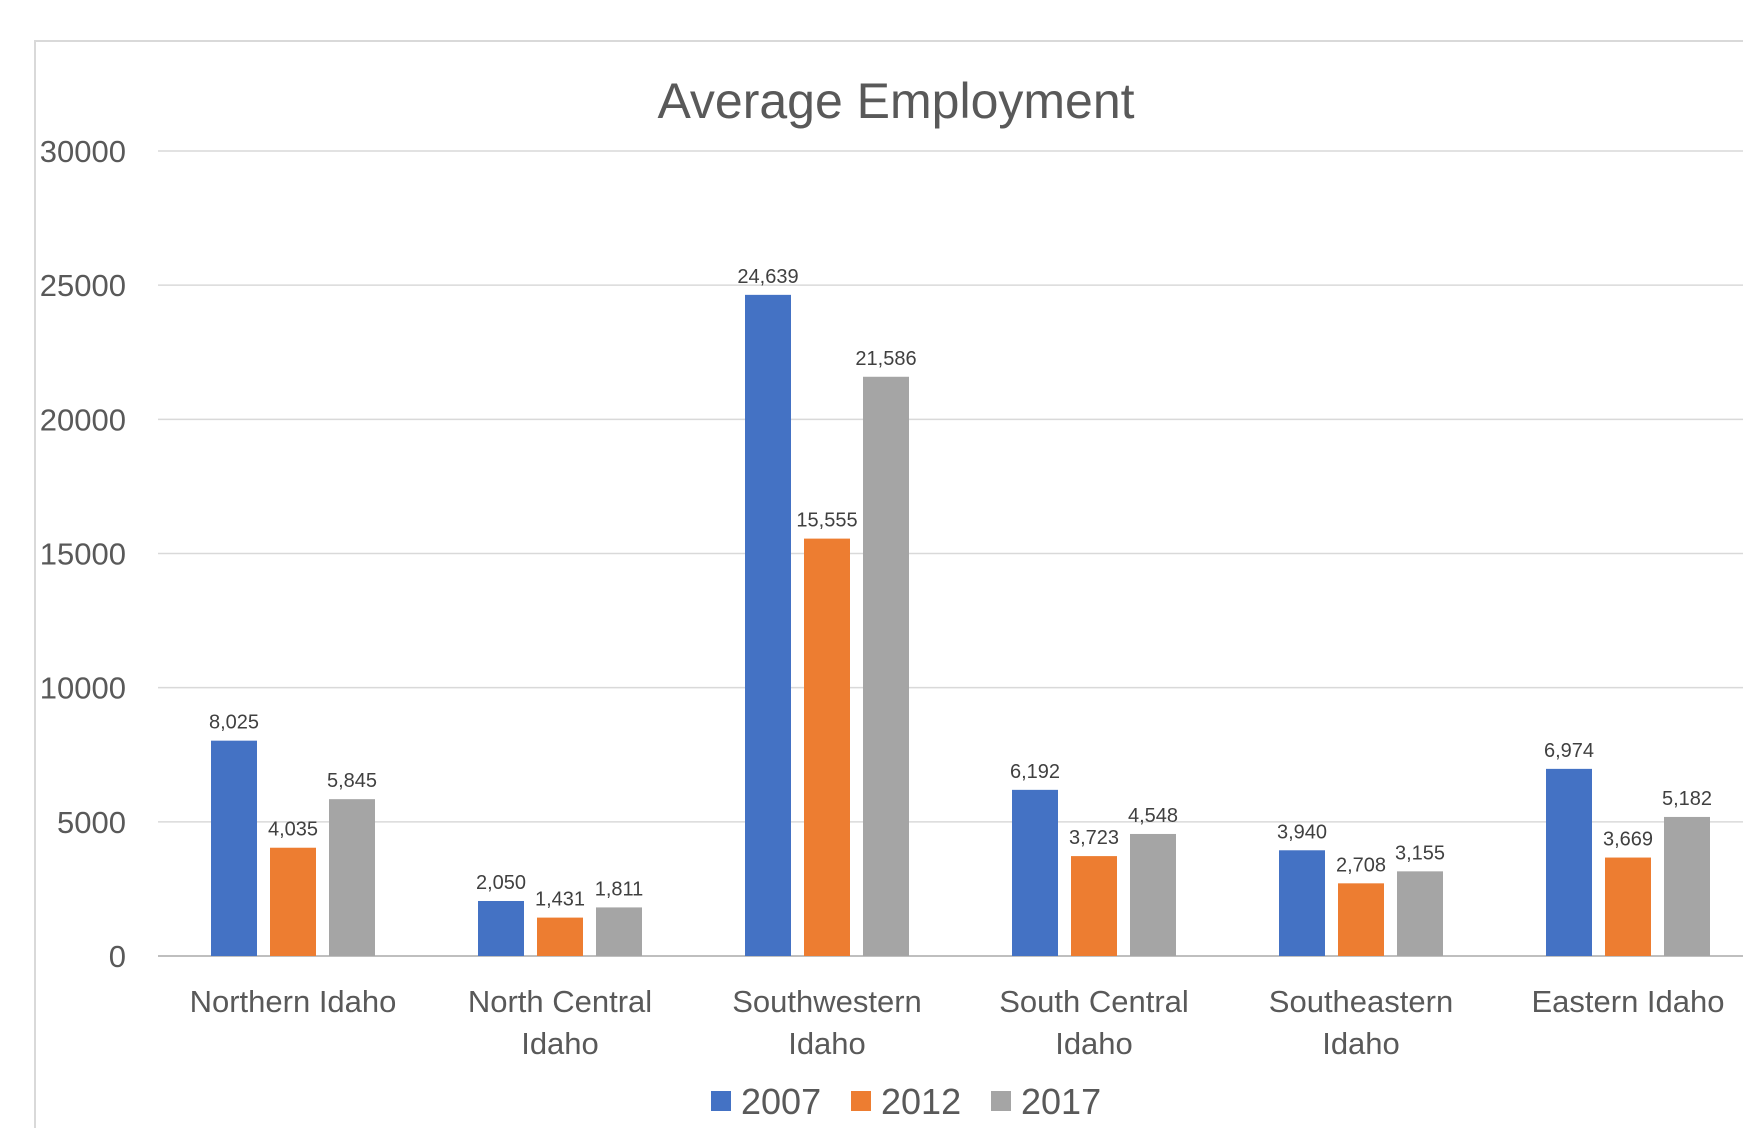 This screenshot has width=1743, height=1128. What do you see at coordinates (91, 822) in the screenshot?
I see `y-tick-label: 5000` at bounding box center [91, 822].